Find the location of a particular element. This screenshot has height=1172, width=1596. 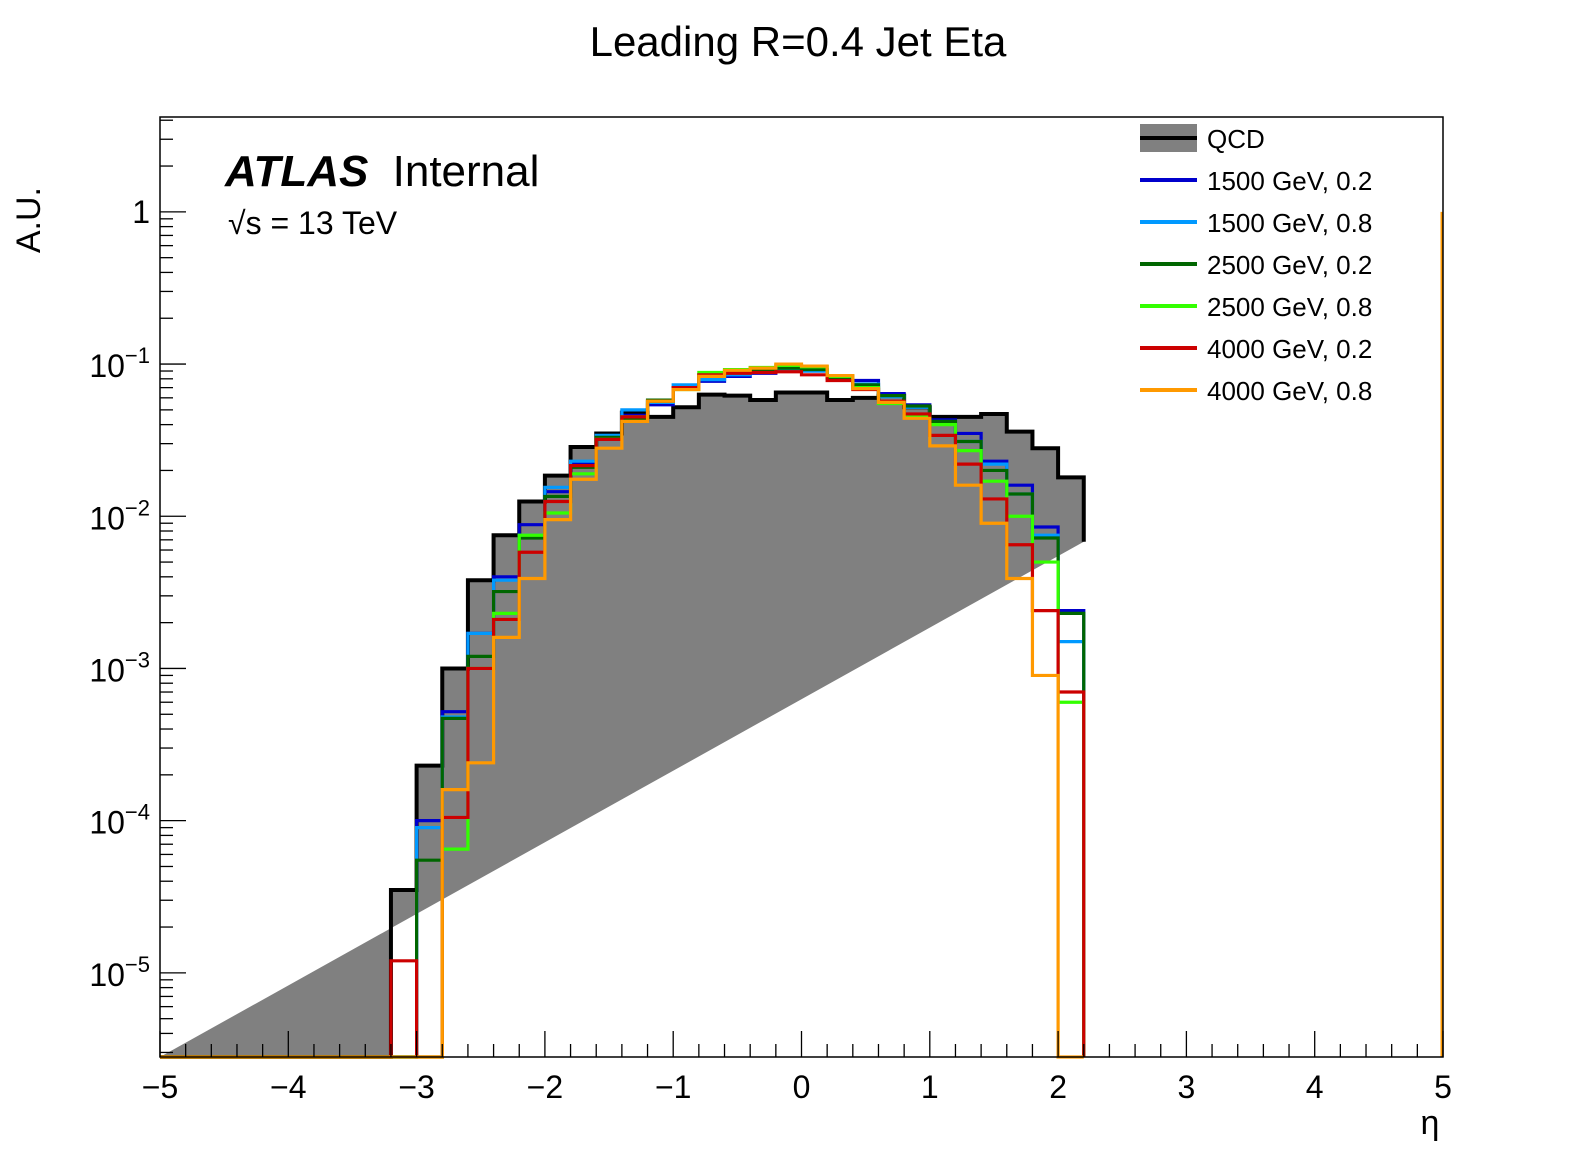

y-tick-label: 10⁻⁵ is located at coordinates (119, 972).